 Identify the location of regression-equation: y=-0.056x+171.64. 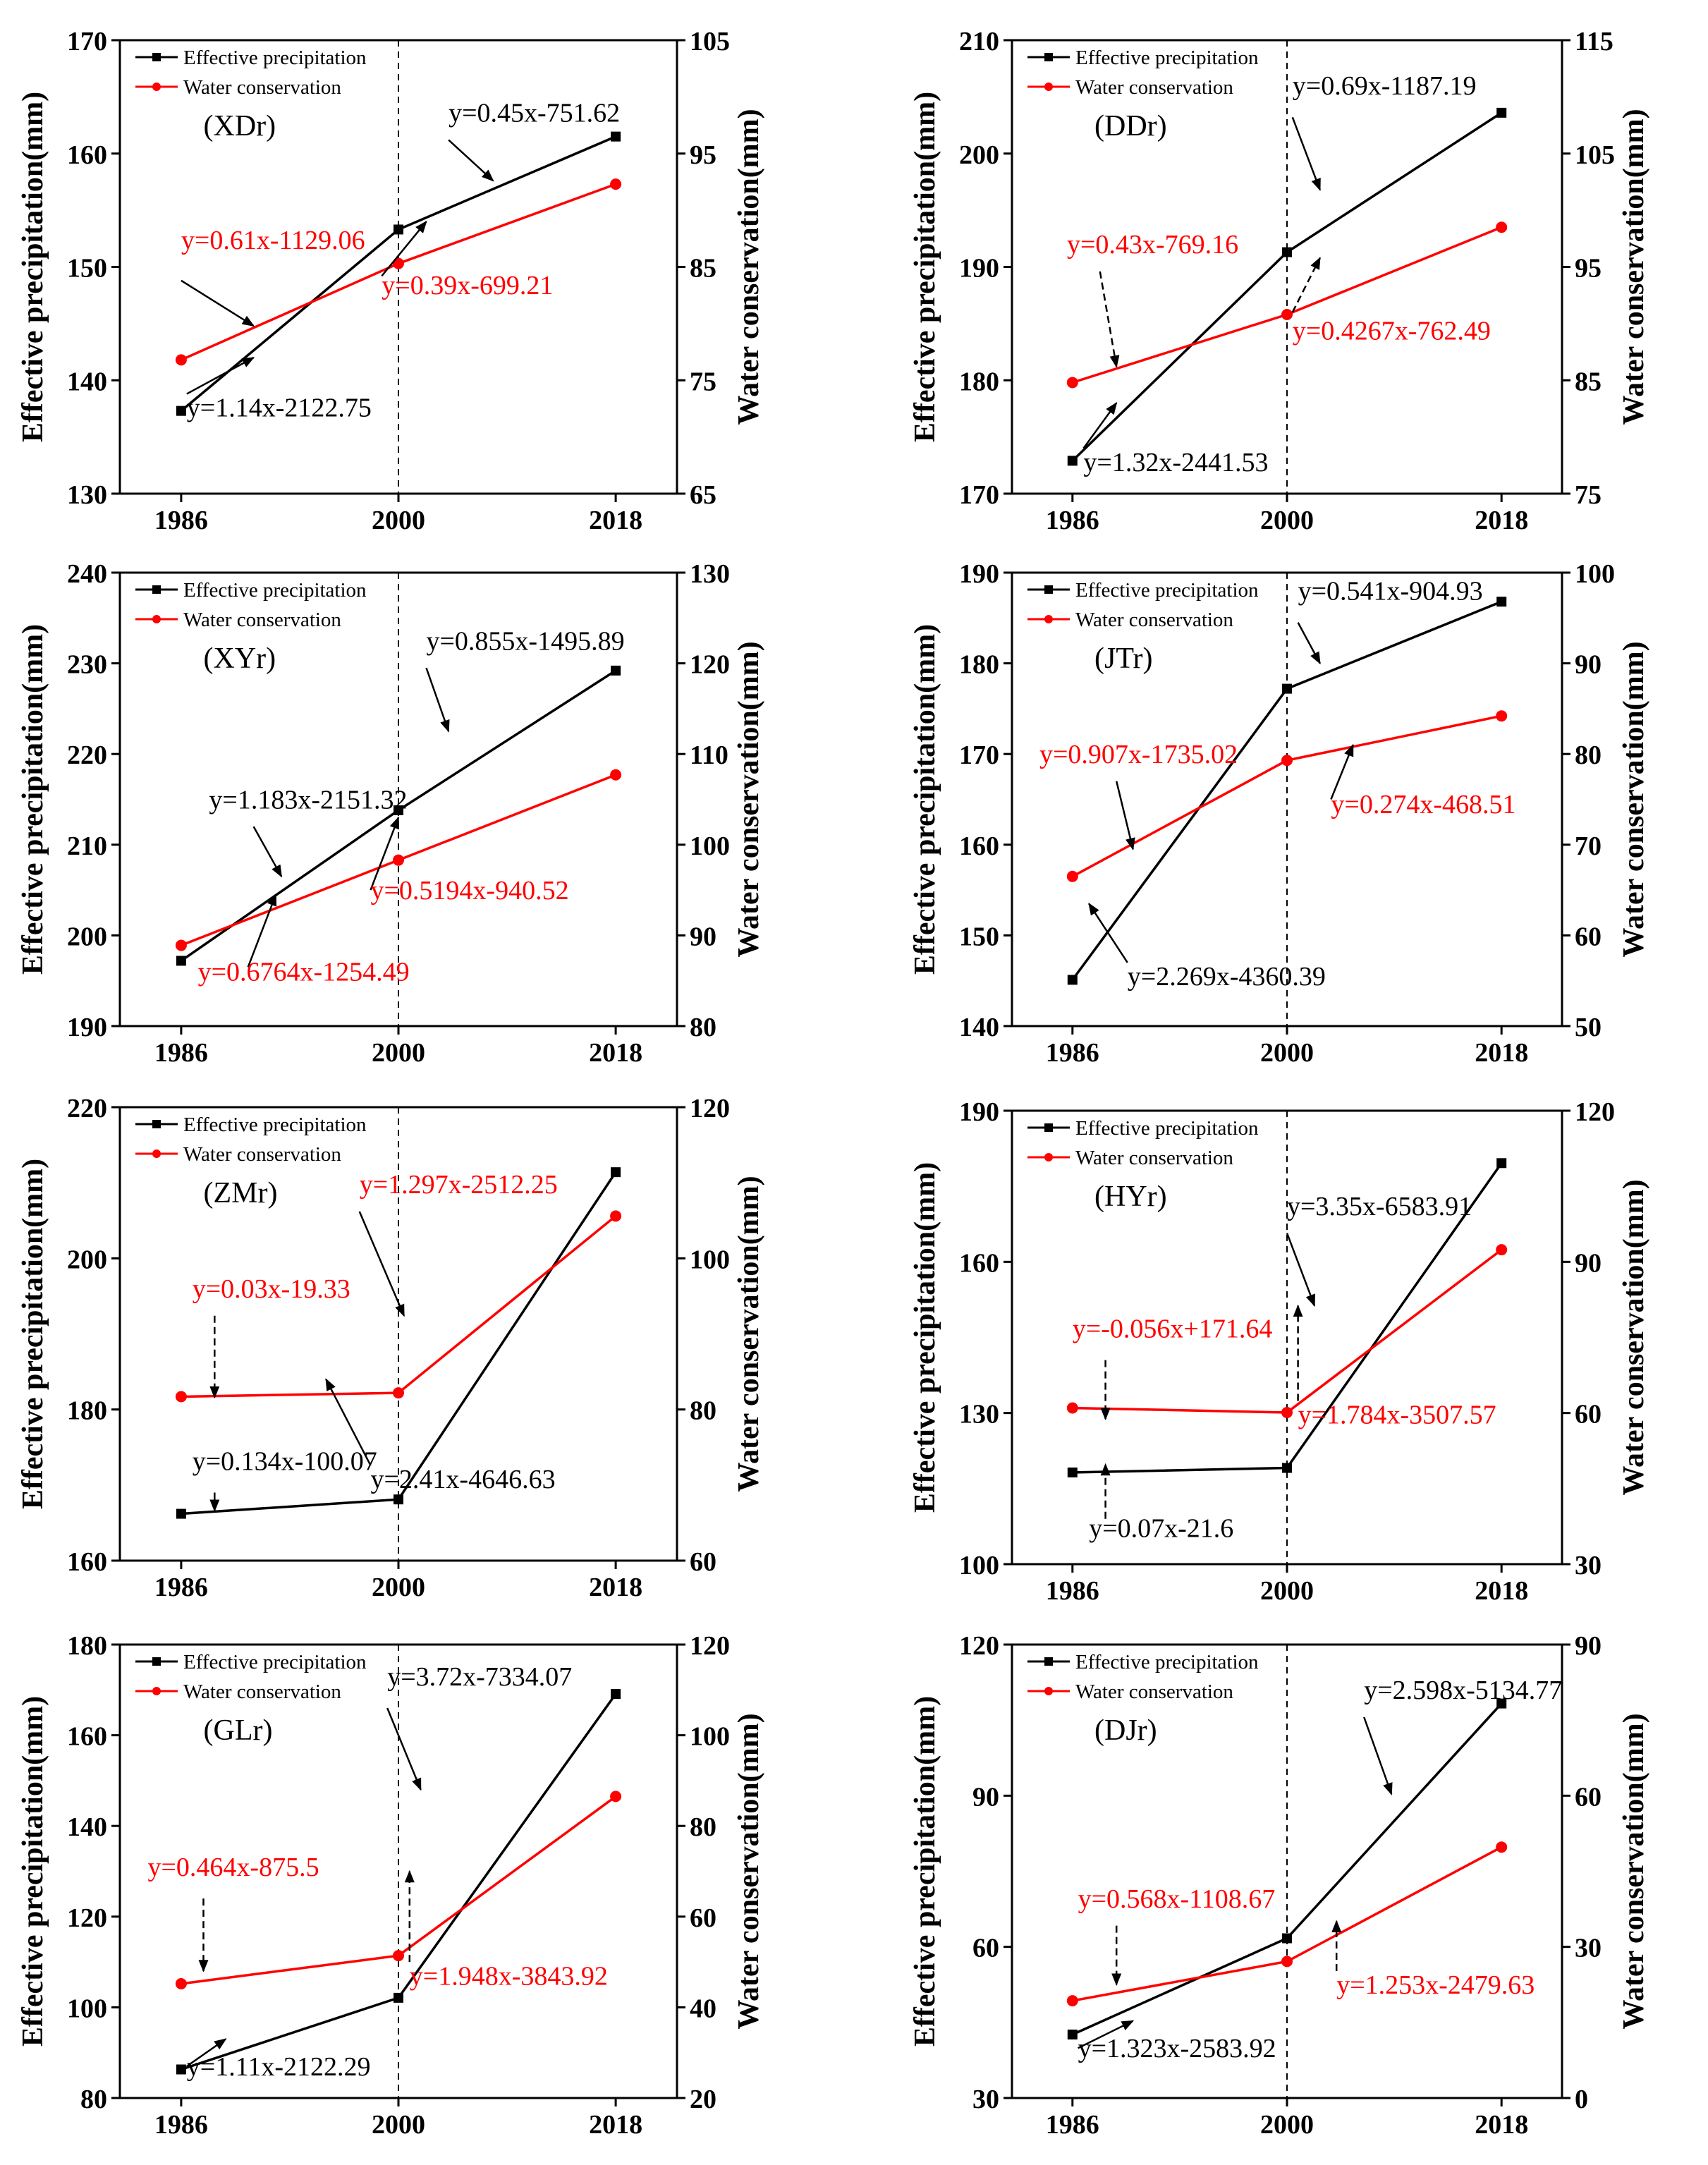
(1173, 1329).